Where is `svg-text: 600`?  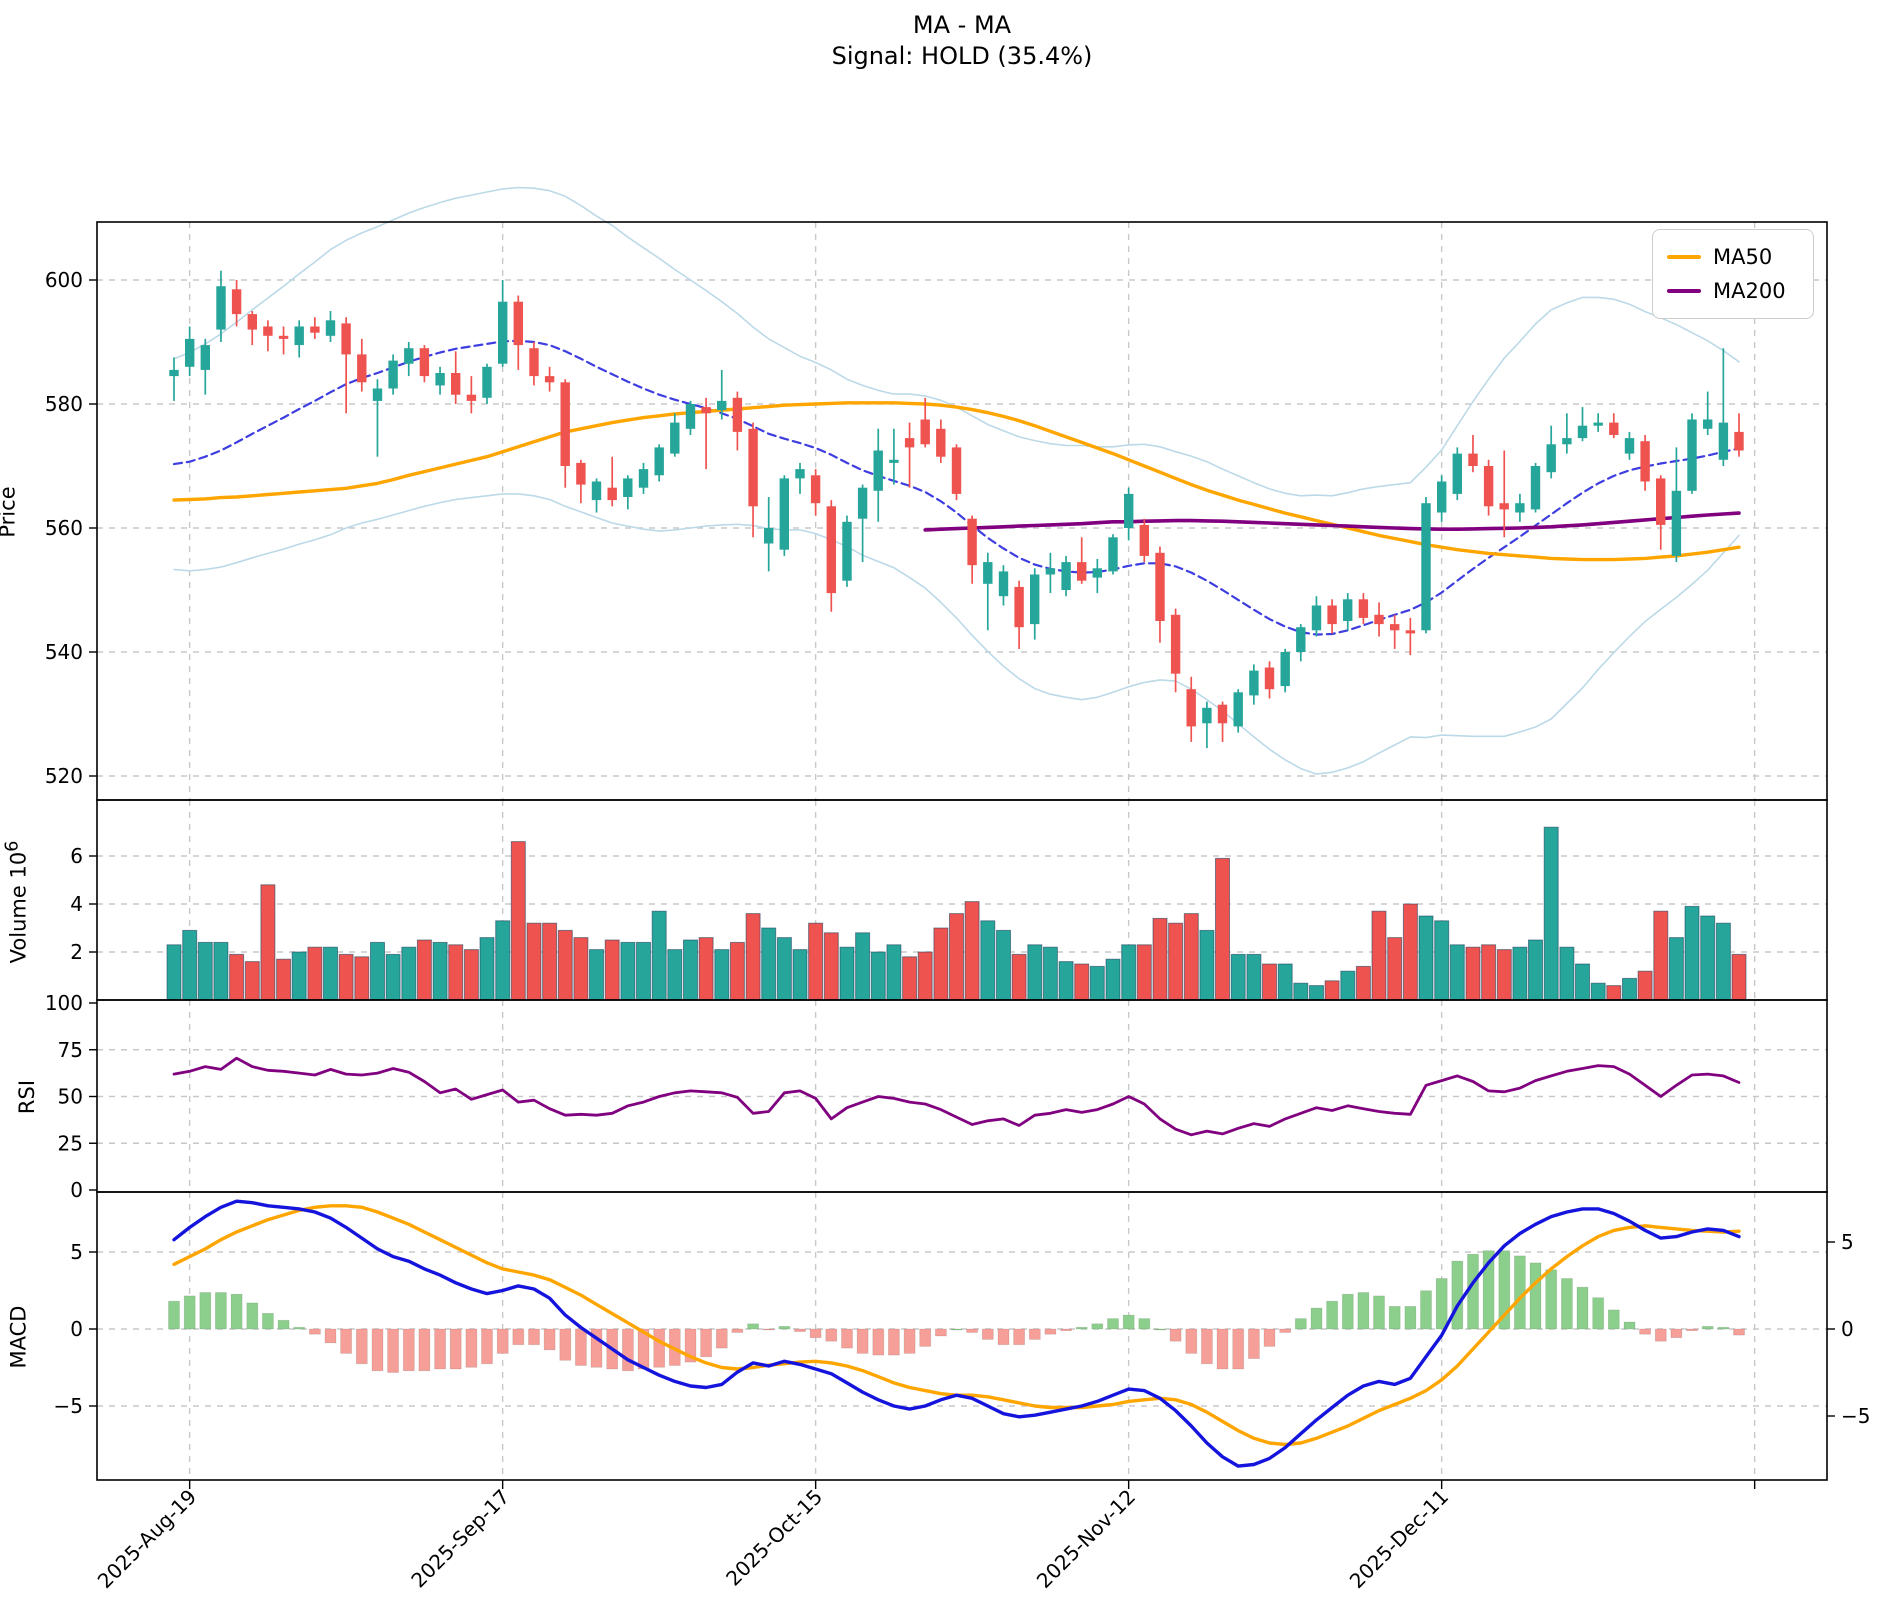
svg-text: 600 is located at coordinates (64, 280).